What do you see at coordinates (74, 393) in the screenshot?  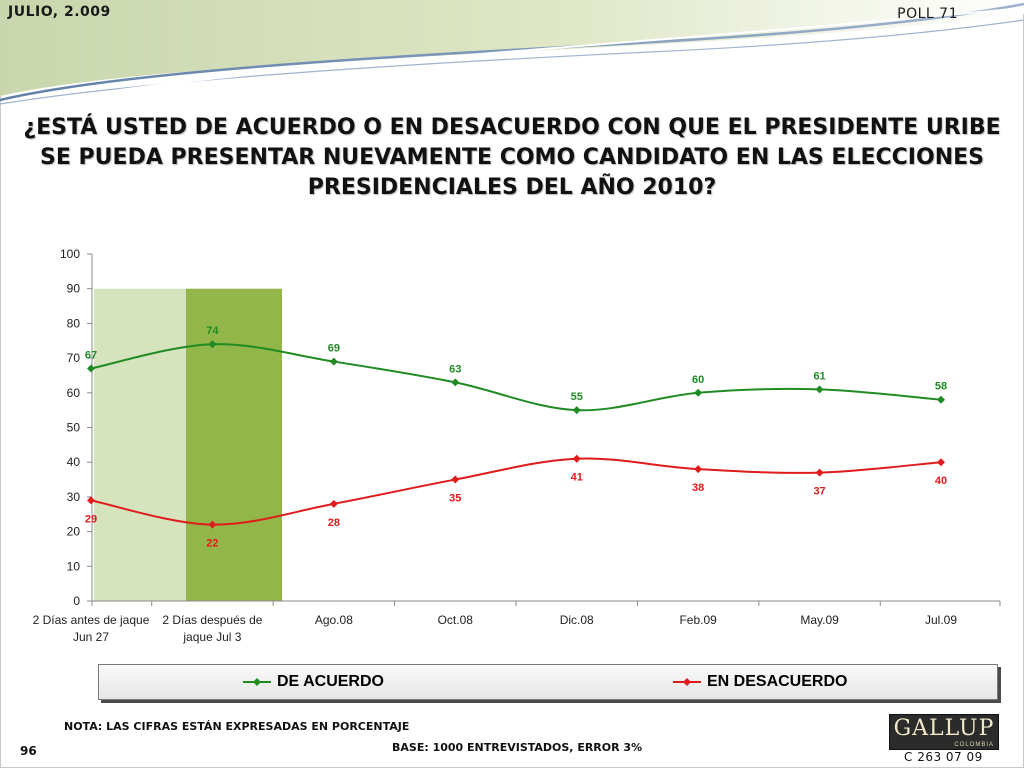 I see `y-tick-label: 60` at bounding box center [74, 393].